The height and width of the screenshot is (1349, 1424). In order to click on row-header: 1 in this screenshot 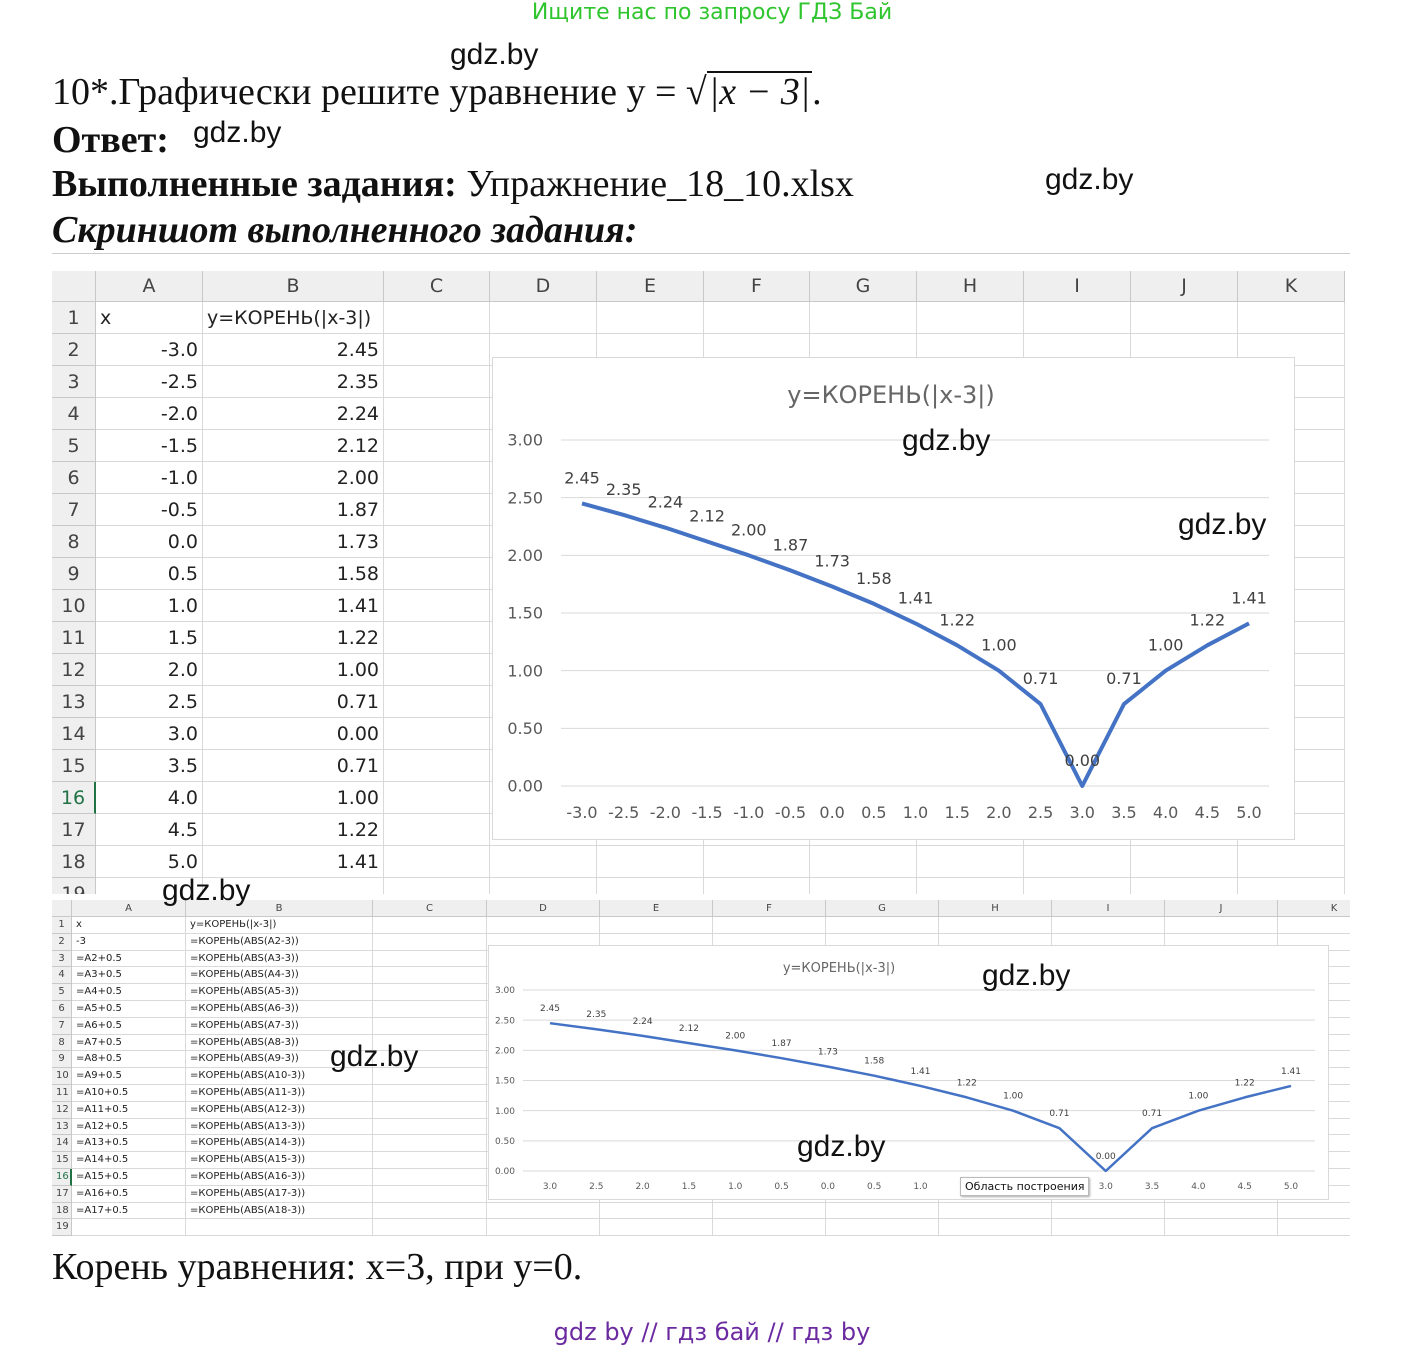, I will do `click(62, 925)`.